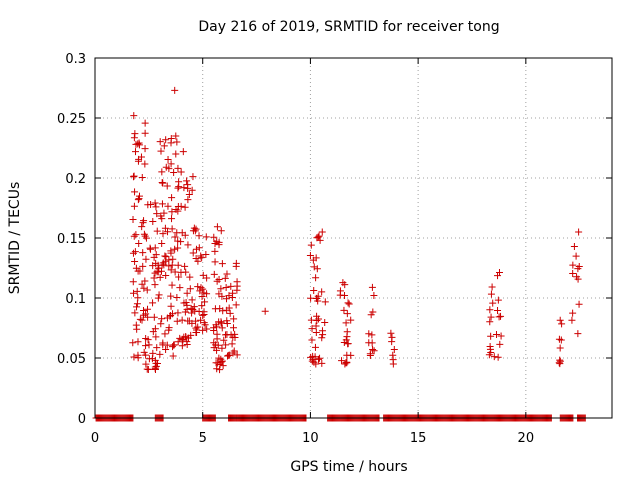  Describe the element at coordinates (95, 438) in the screenshot. I see `x-tick-label: 0` at that location.